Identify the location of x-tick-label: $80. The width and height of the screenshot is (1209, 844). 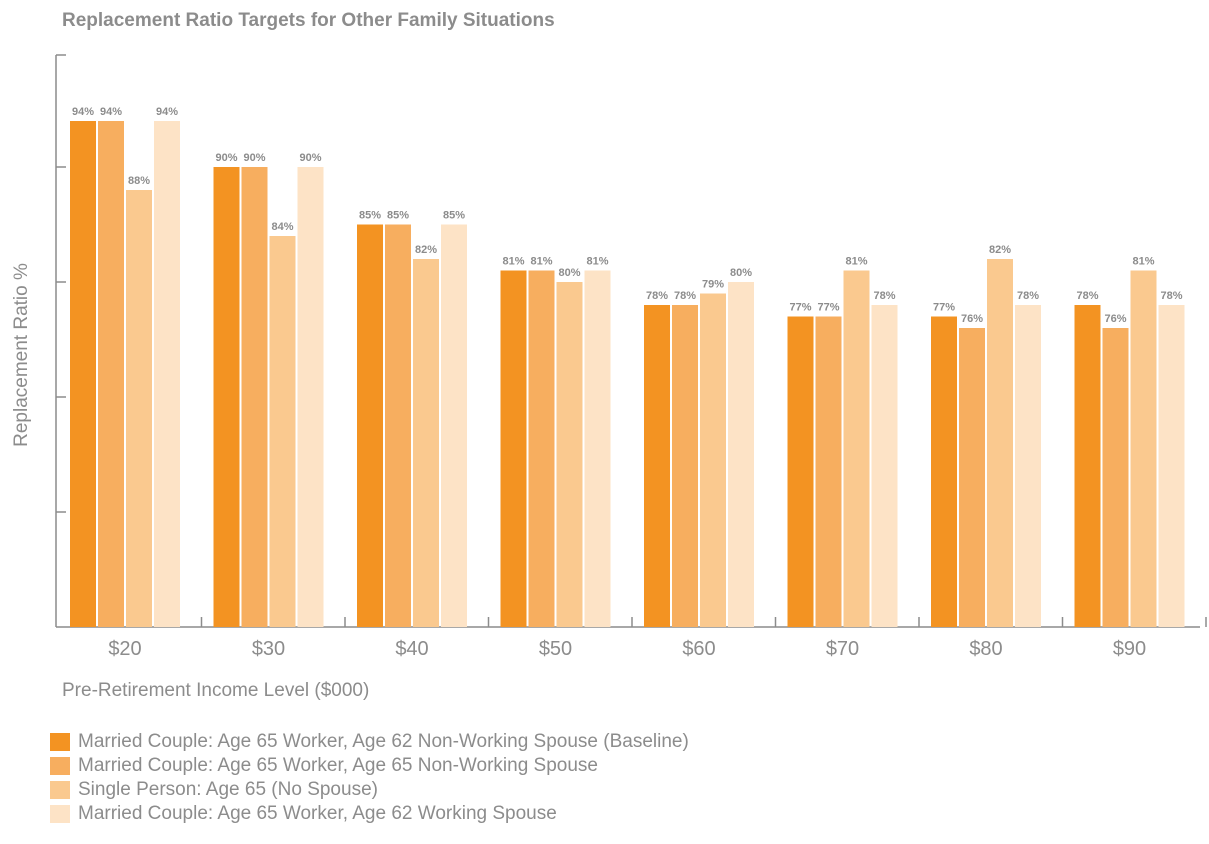
(985, 649).